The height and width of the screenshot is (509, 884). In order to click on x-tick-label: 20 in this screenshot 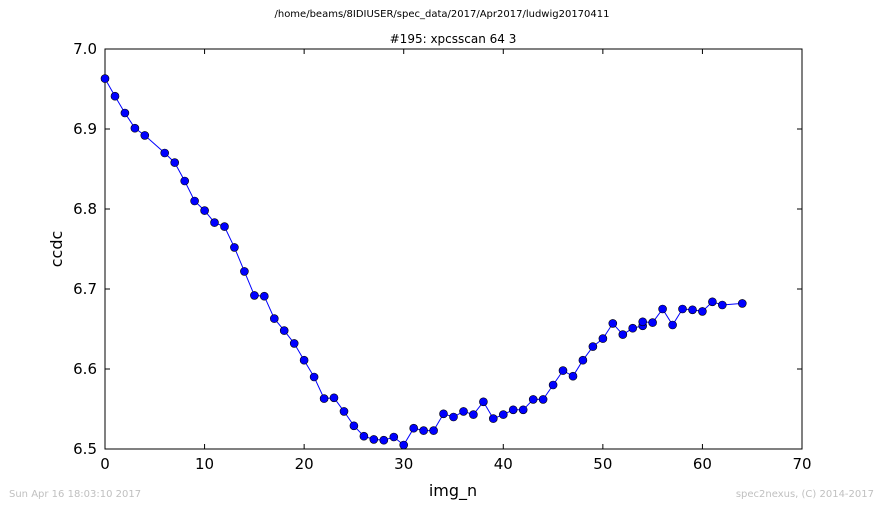, I will do `click(304, 464)`.